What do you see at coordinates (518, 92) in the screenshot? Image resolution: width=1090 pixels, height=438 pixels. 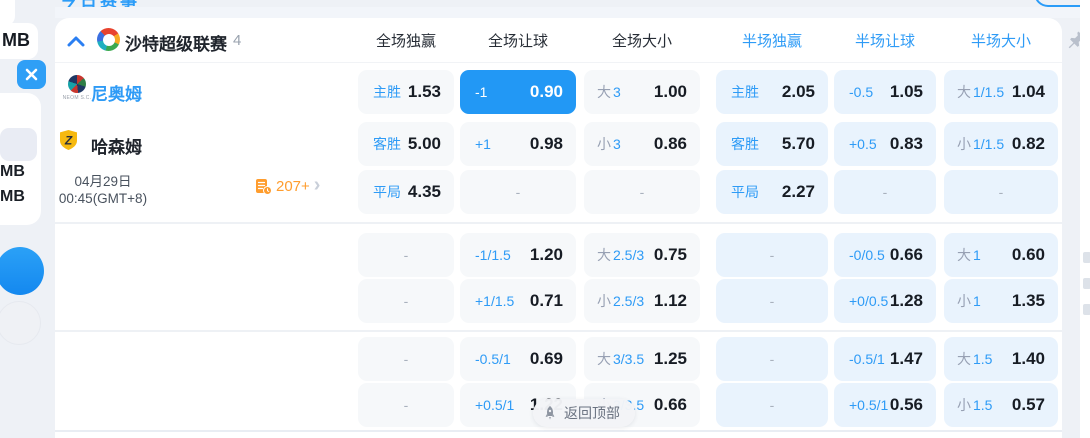 I see `odds-cell-r0-c1-selected: -1 0.90` at bounding box center [518, 92].